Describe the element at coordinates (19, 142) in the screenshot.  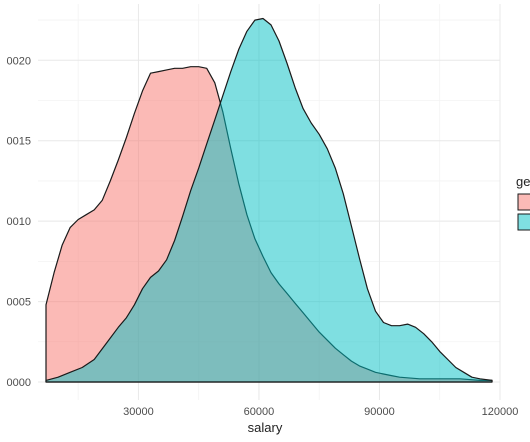
I see `y-tick-label: 0015` at that location.